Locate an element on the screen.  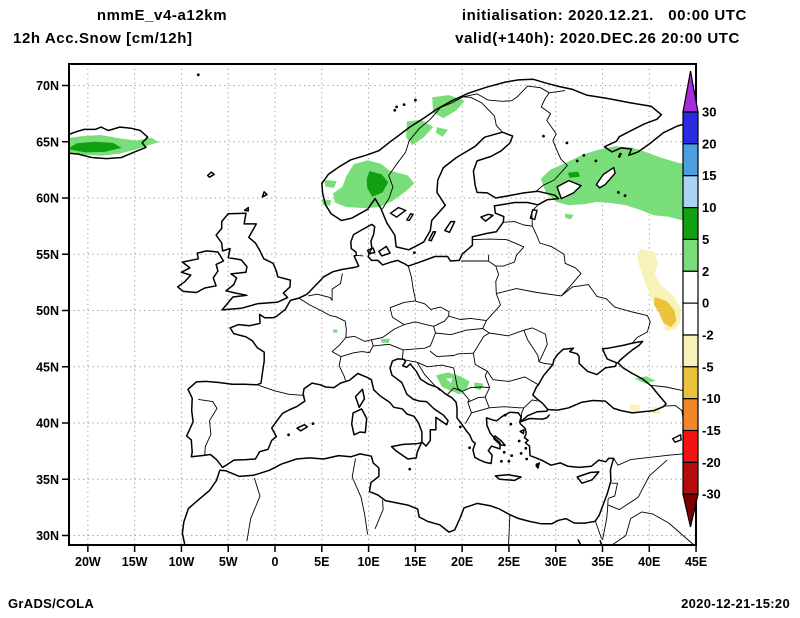
lon-tick-label: 40E is located at coordinates (649, 562).